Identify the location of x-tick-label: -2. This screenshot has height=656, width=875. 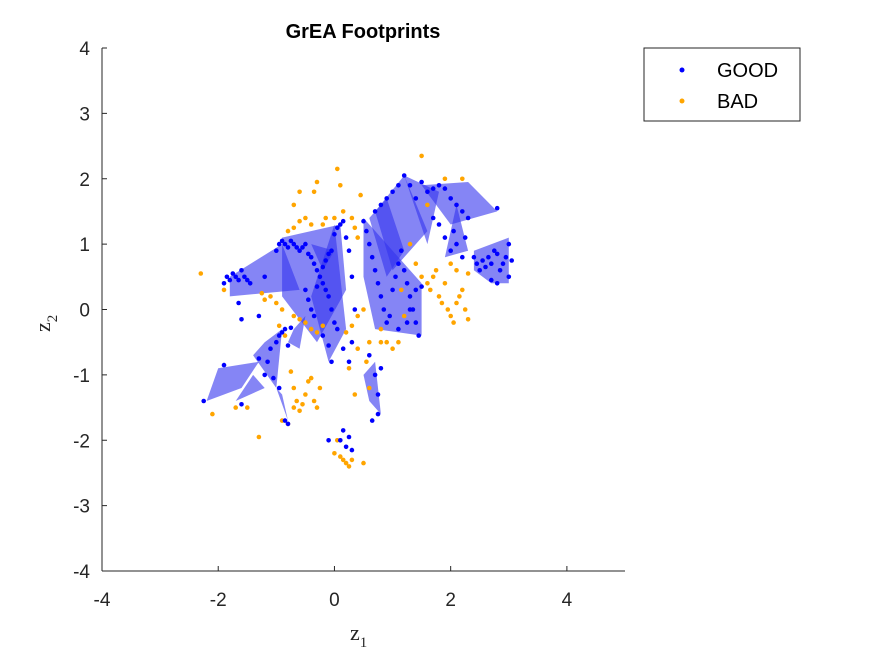
(218, 600).